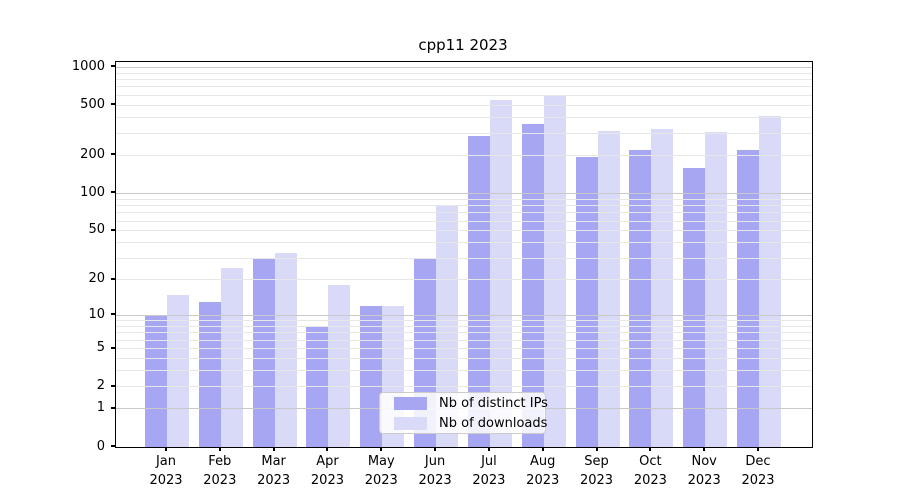 The image size is (900, 500). Describe the element at coordinates (586, 301) in the screenshot. I see `bar-ips-sep` at that location.